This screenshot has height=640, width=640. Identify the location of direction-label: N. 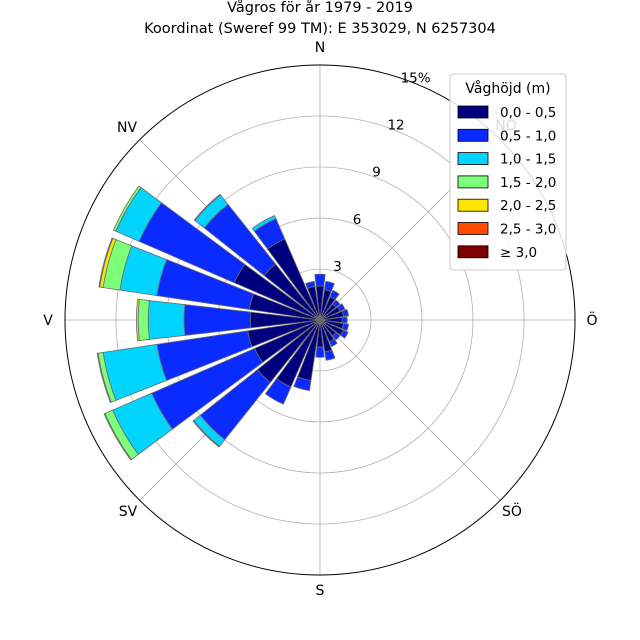
(320, 48).